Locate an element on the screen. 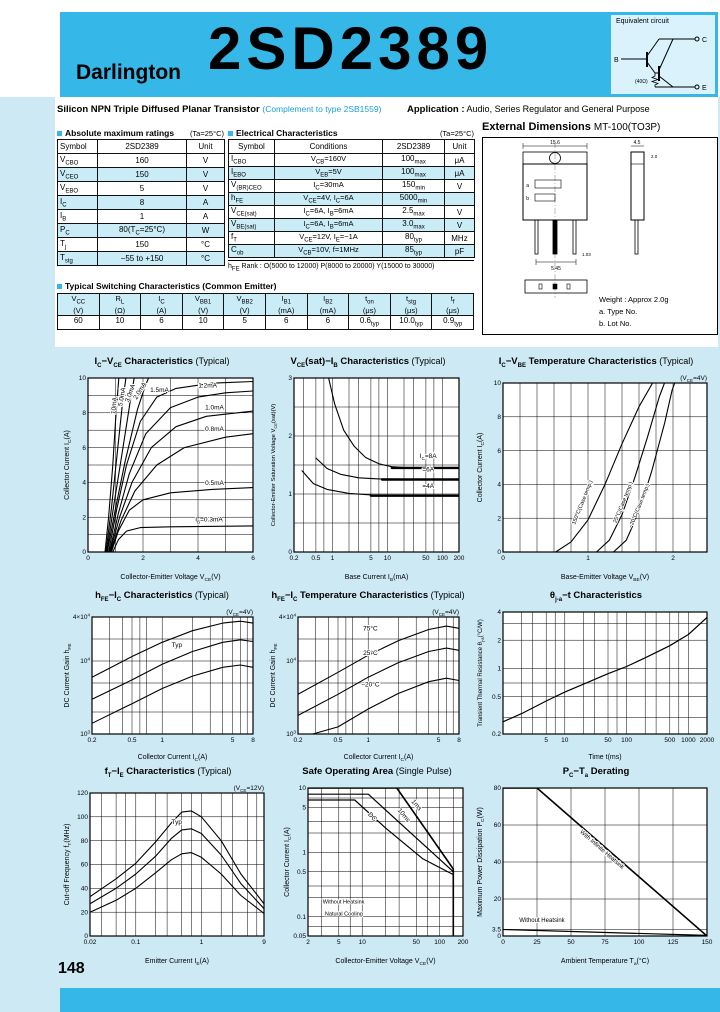 This screenshot has height=1012, width=720. svg-text: (VCE=4V) is located at coordinates (239, 613).